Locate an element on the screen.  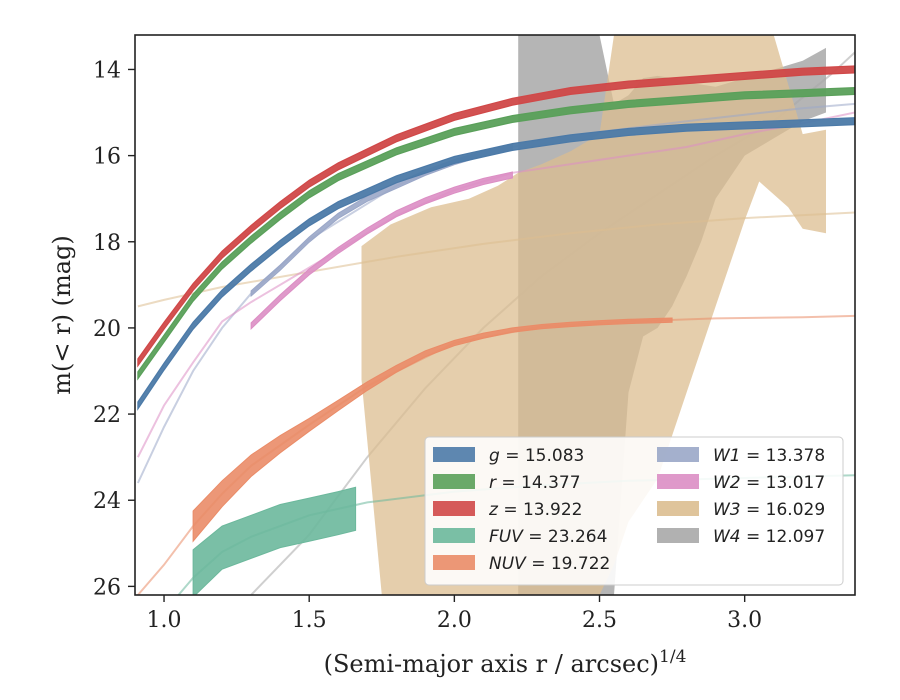
legend-swatch-nuv is located at coordinates (454, 562).